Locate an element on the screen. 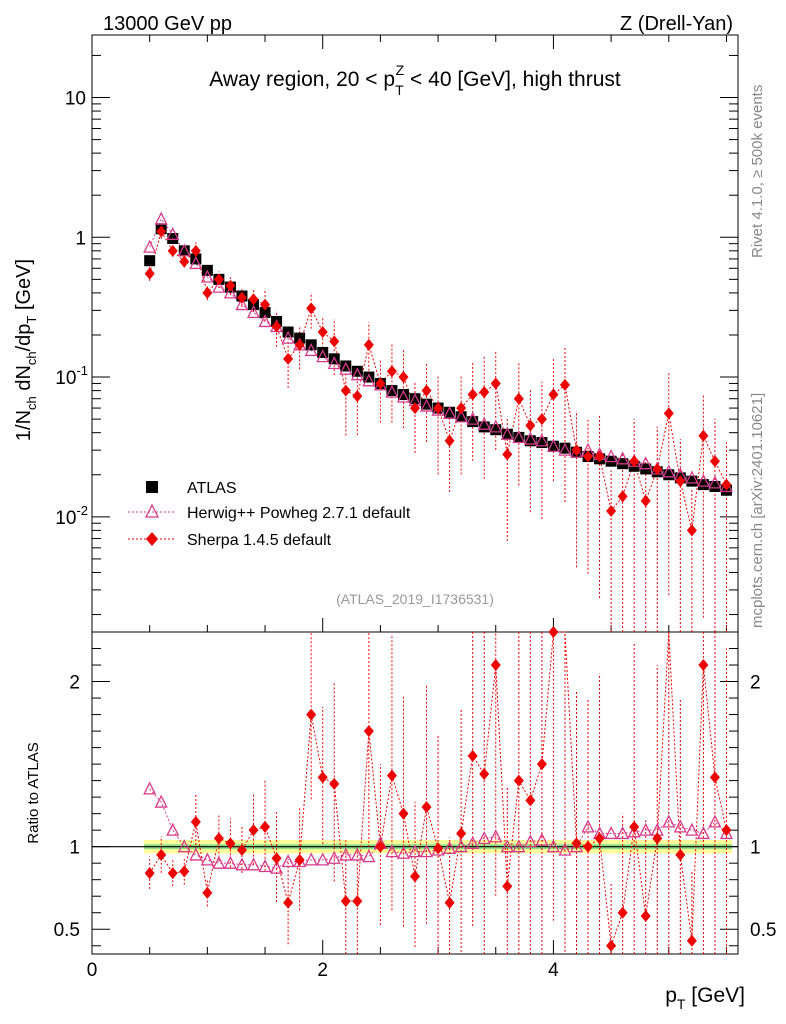 Image resolution: width=786 pixels, height=1024 pixels. ratio-tick-label: 0.5 is located at coordinates (67, 930).